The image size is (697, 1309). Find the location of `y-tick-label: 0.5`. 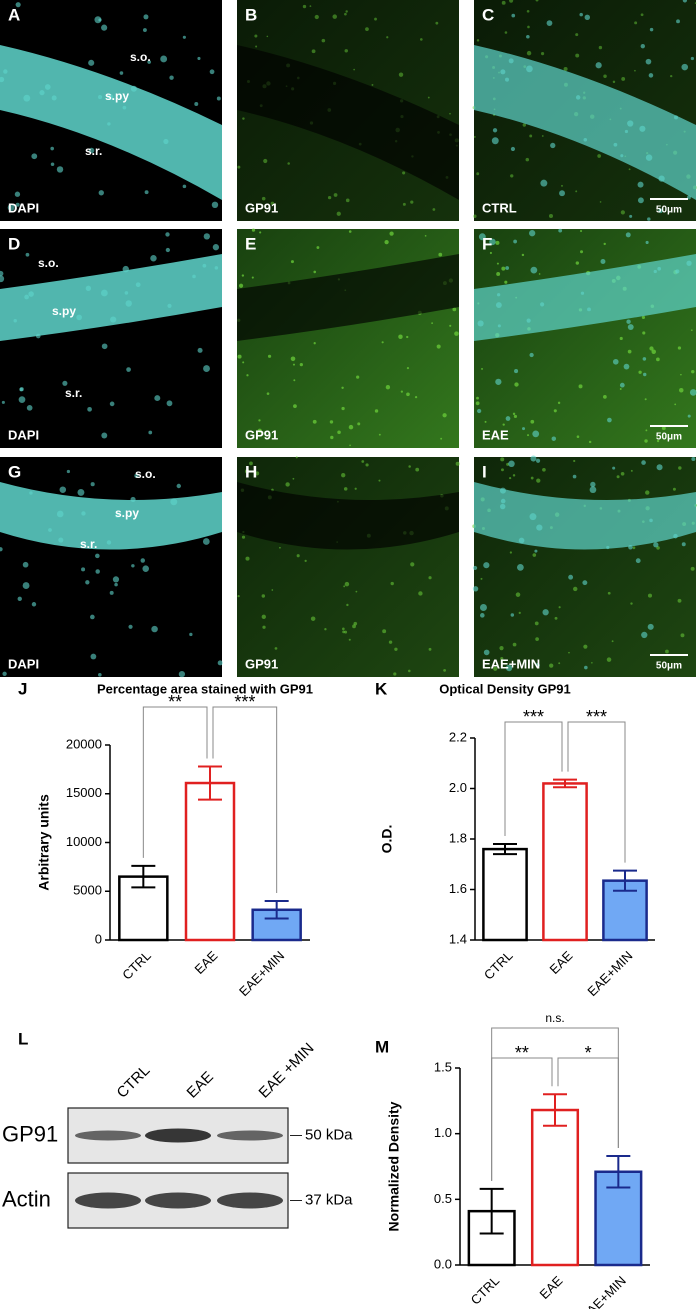

y-tick-label: 0.5 is located at coordinates (443, 1198).